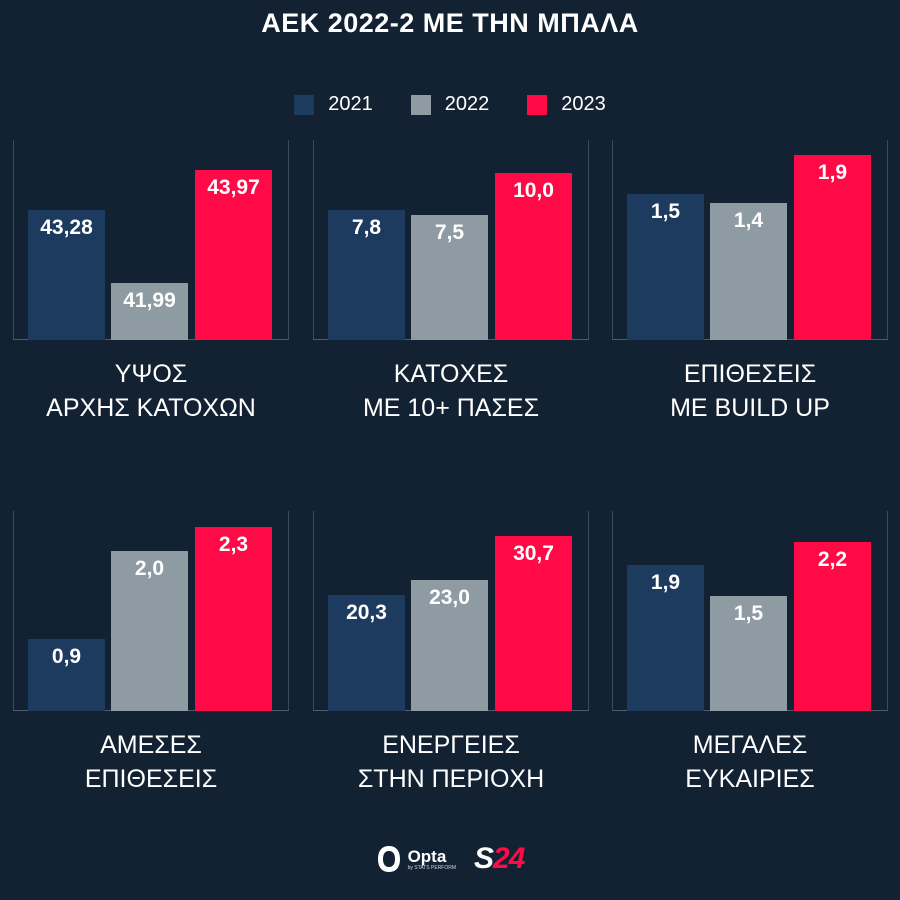 The image size is (900, 900). I want to click on legend-item-2022: 2022, so click(450, 104).